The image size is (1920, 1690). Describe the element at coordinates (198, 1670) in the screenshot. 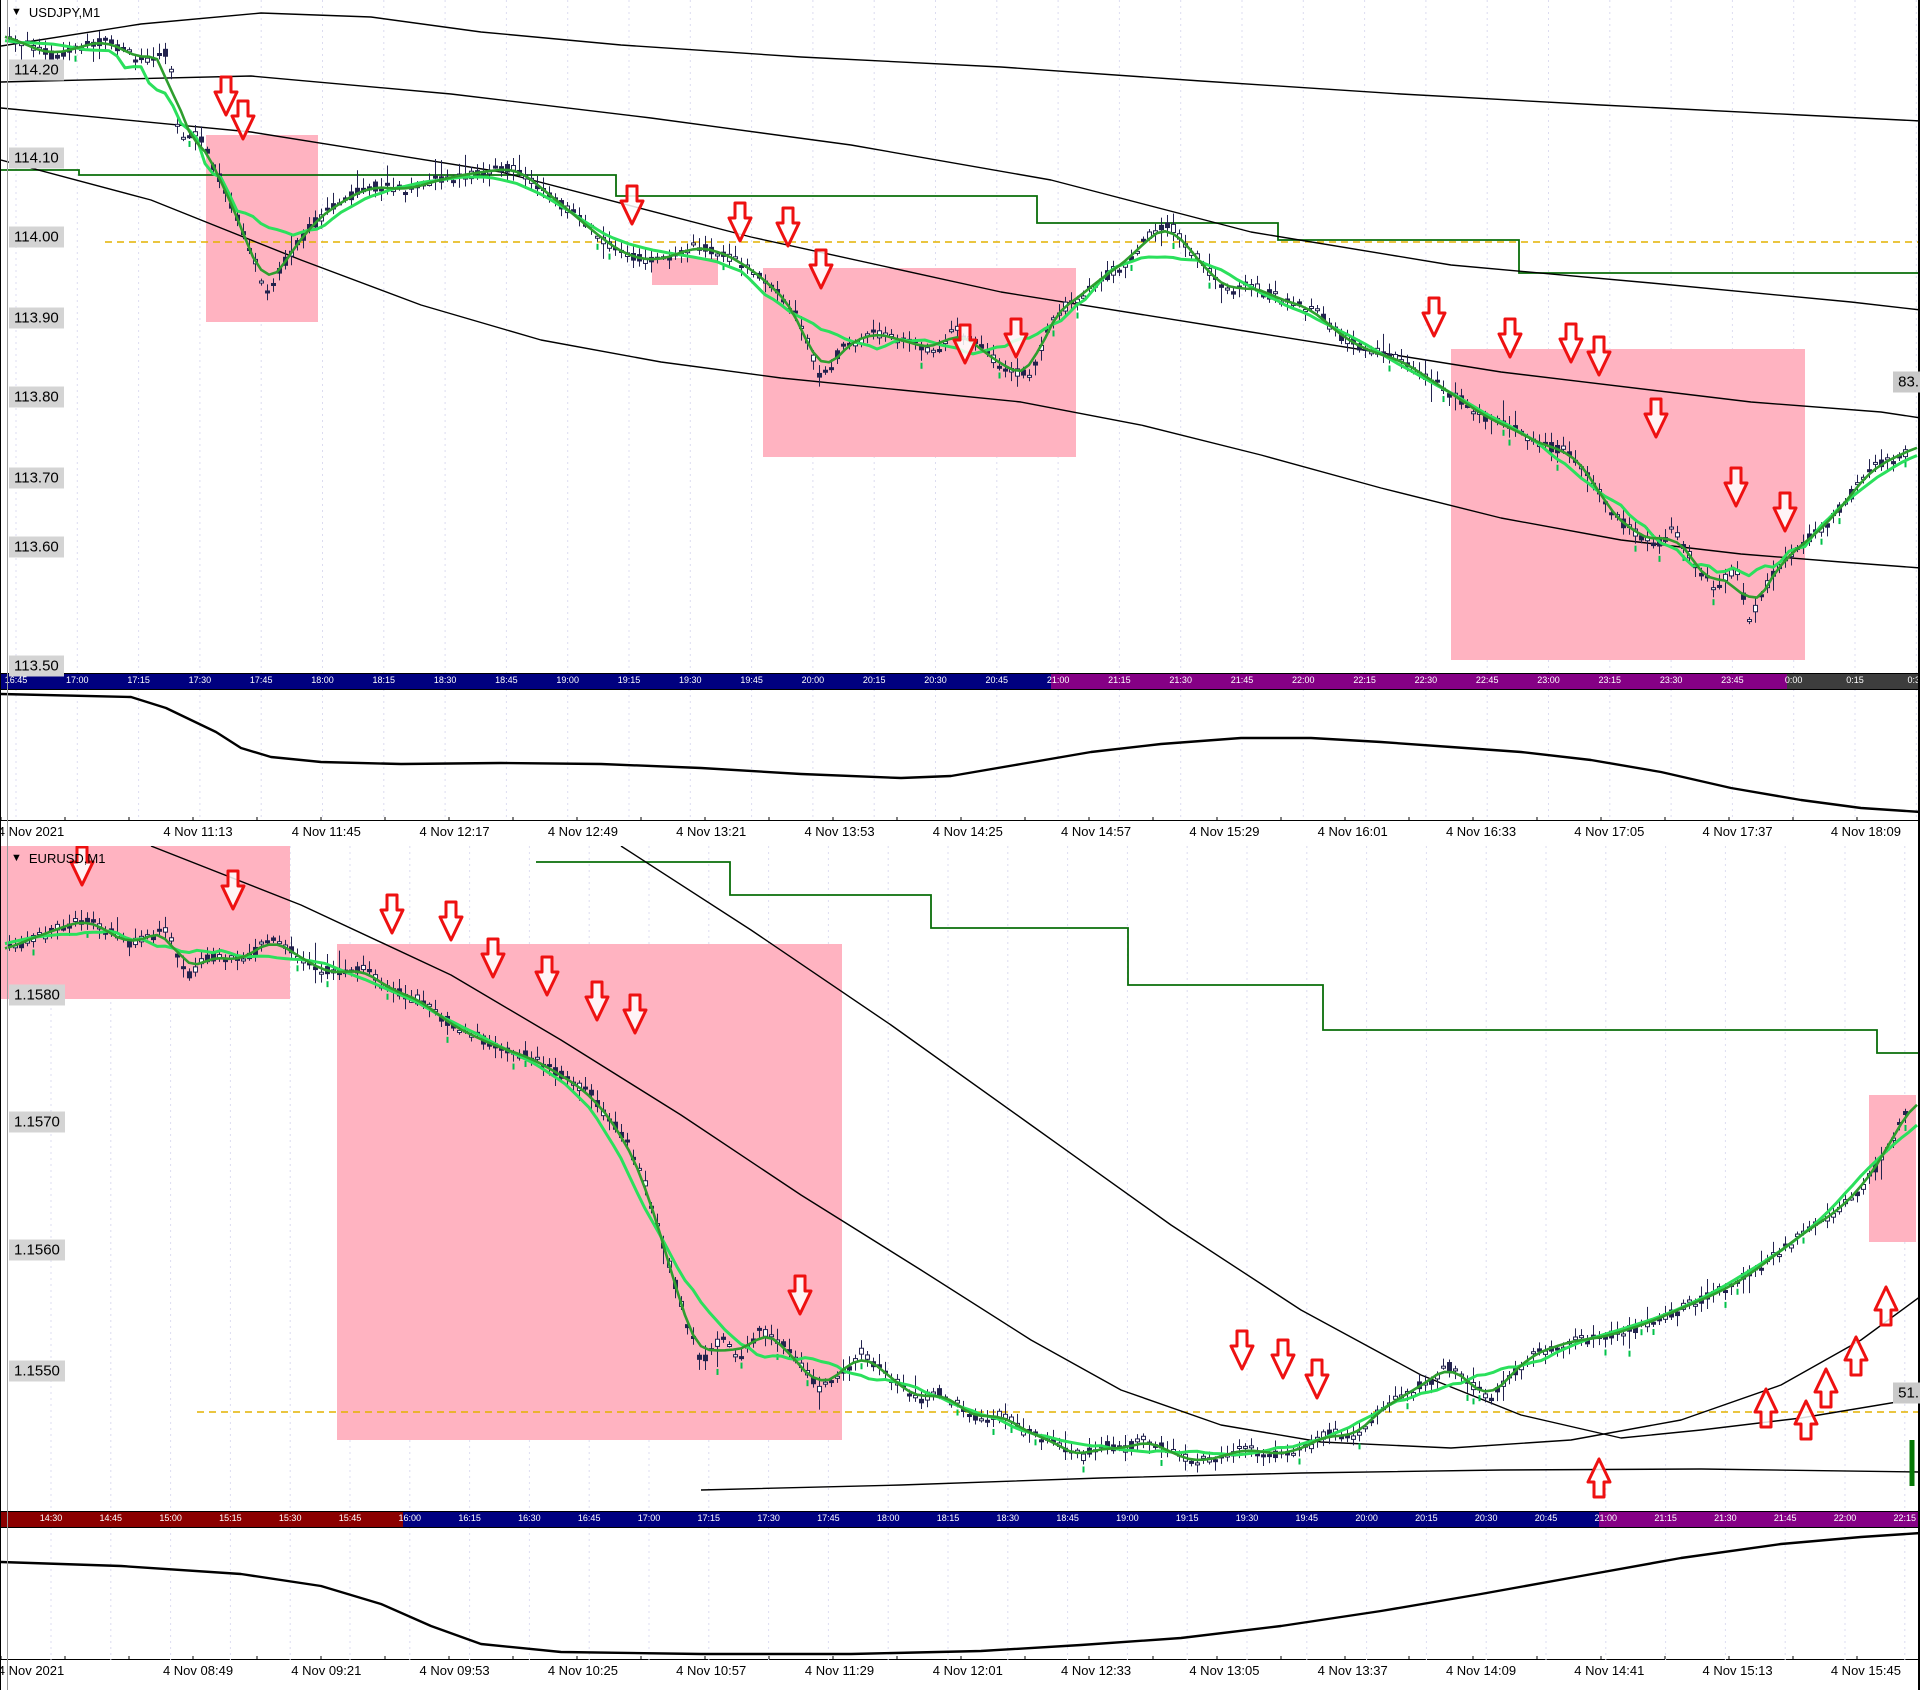

I see `date-tick-label: 4 Nov 08:49` at that location.